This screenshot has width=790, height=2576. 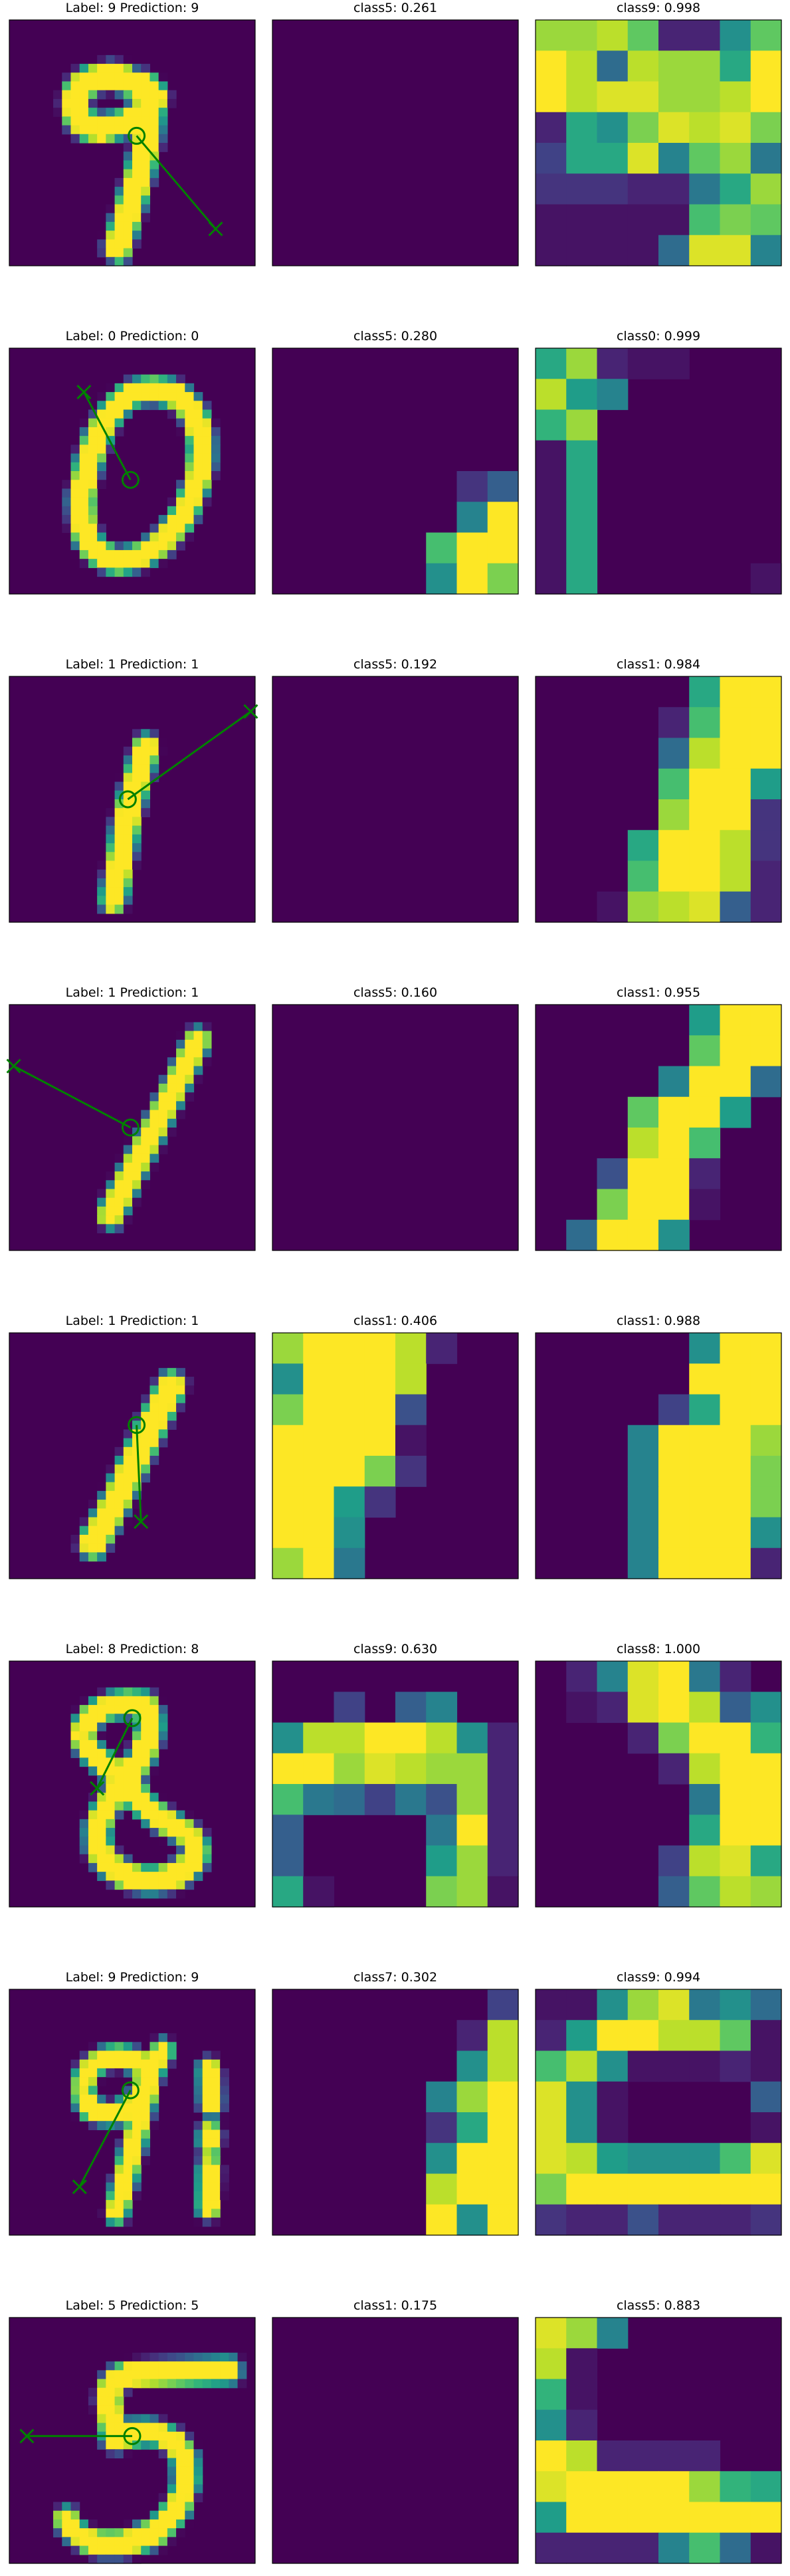 I want to click on origin-circle-marker, so click(x=130, y=2090).